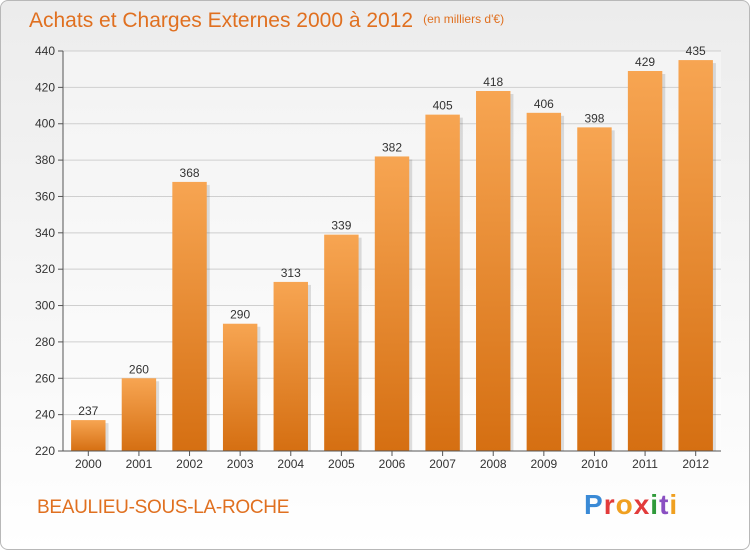  Describe the element at coordinates (464, 19) in the screenshot. I see `chart-unit: (en milliers d'€)` at that location.